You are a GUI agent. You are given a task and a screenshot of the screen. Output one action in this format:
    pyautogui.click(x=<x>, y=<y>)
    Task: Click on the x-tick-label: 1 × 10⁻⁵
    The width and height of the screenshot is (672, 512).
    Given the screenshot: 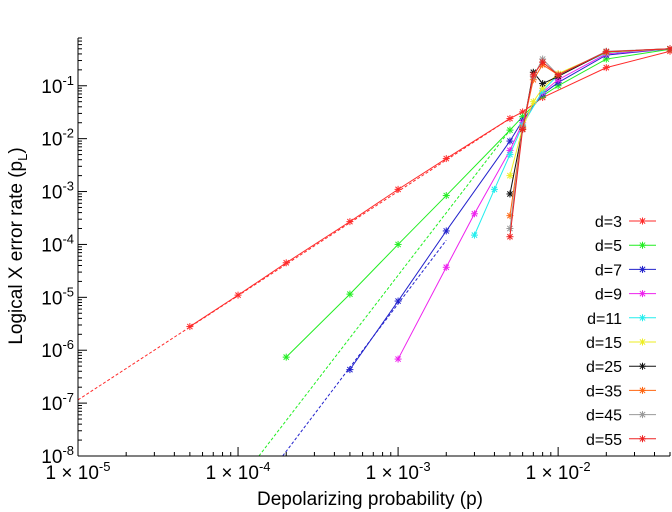 What is the action you would take?
    pyautogui.click(x=78, y=471)
    